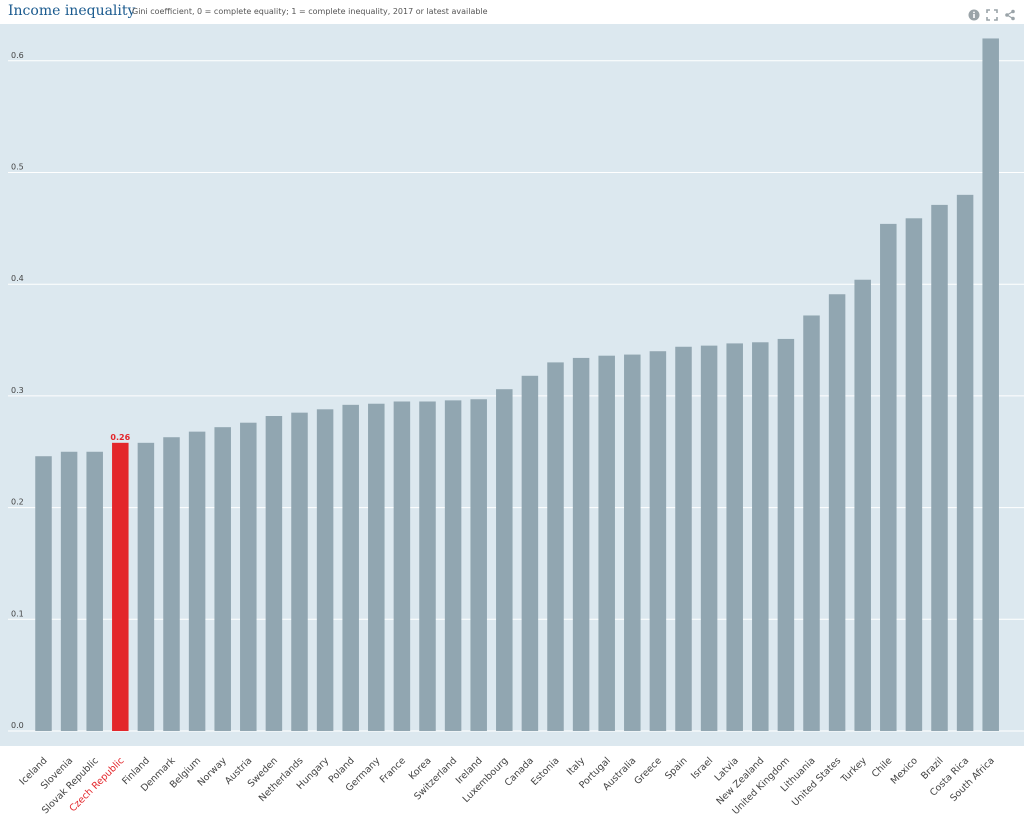  I want to click on share-icon, so click(1010, 13).